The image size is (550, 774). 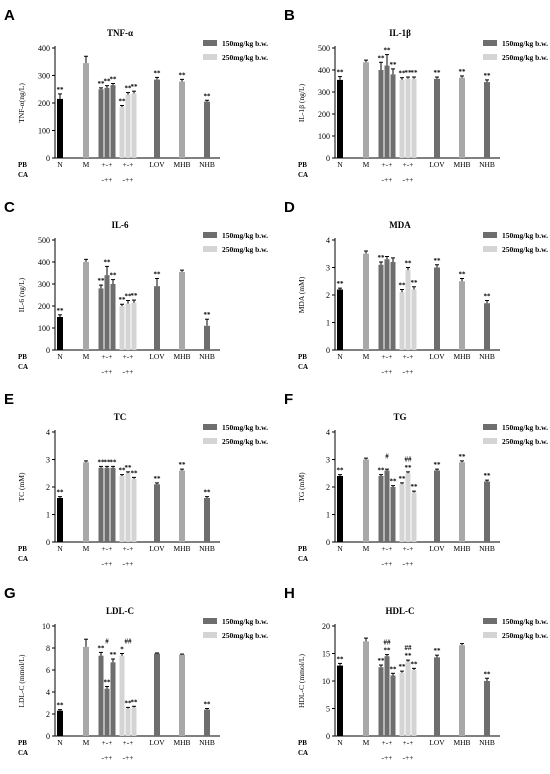 What do you see at coordinates (328, 268) in the screenshot?
I see `y-tick-label: 3` at bounding box center [328, 268].